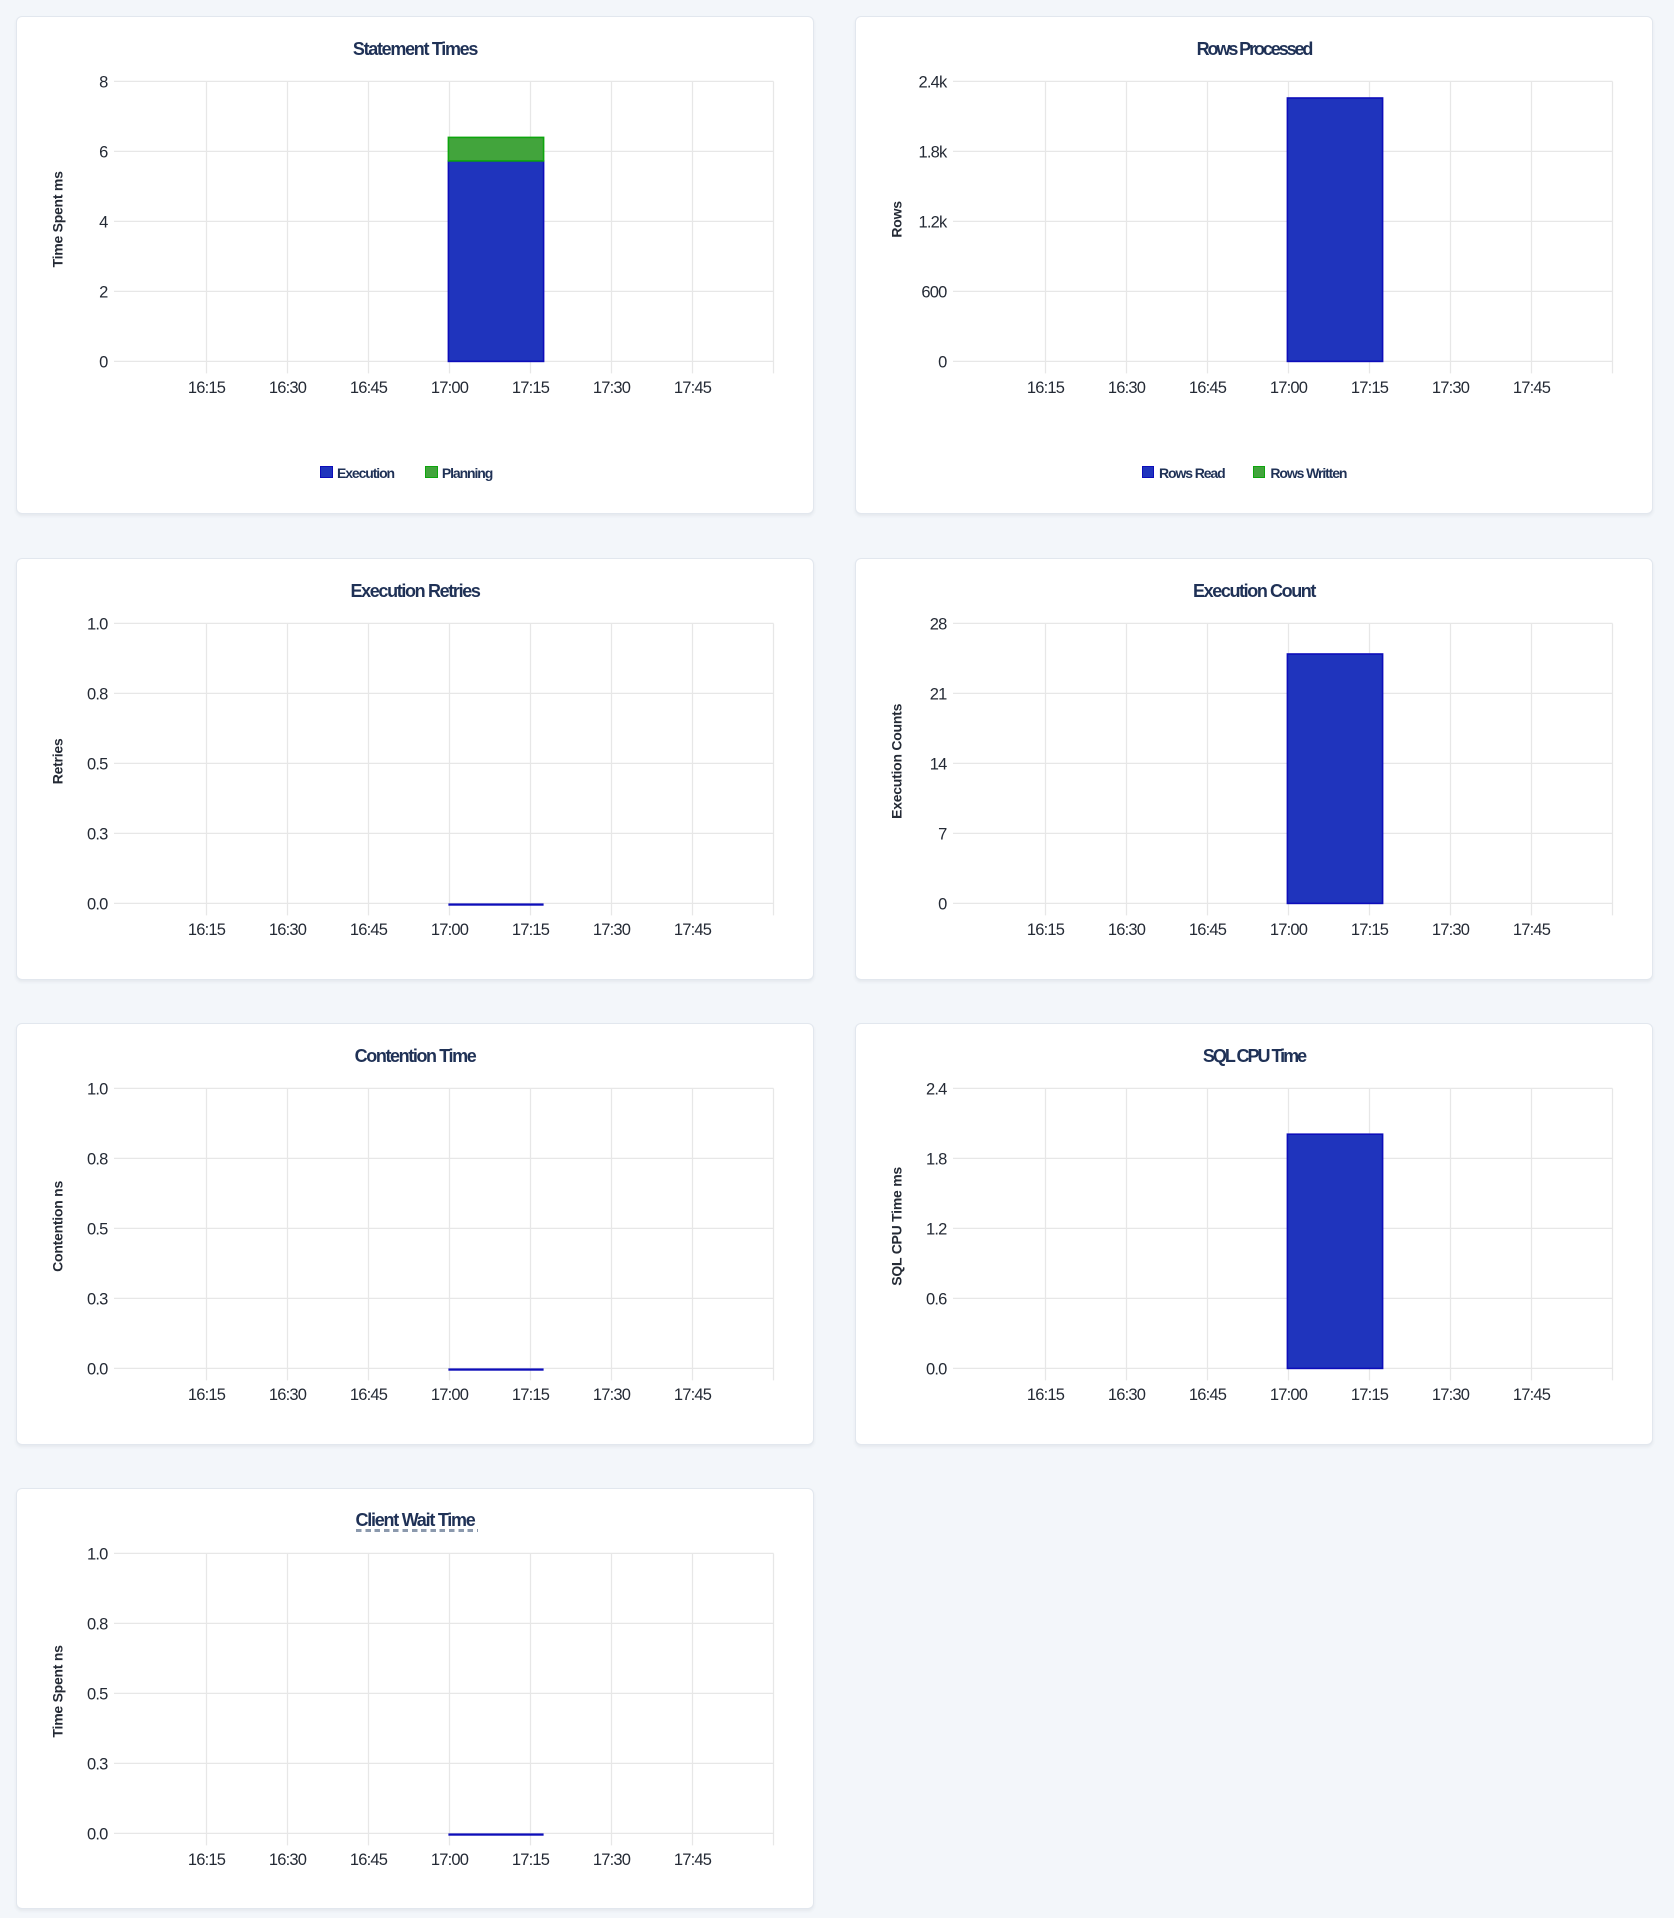 The width and height of the screenshot is (1674, 1918). I want to click on svg-text: 2, so click(103, 292).